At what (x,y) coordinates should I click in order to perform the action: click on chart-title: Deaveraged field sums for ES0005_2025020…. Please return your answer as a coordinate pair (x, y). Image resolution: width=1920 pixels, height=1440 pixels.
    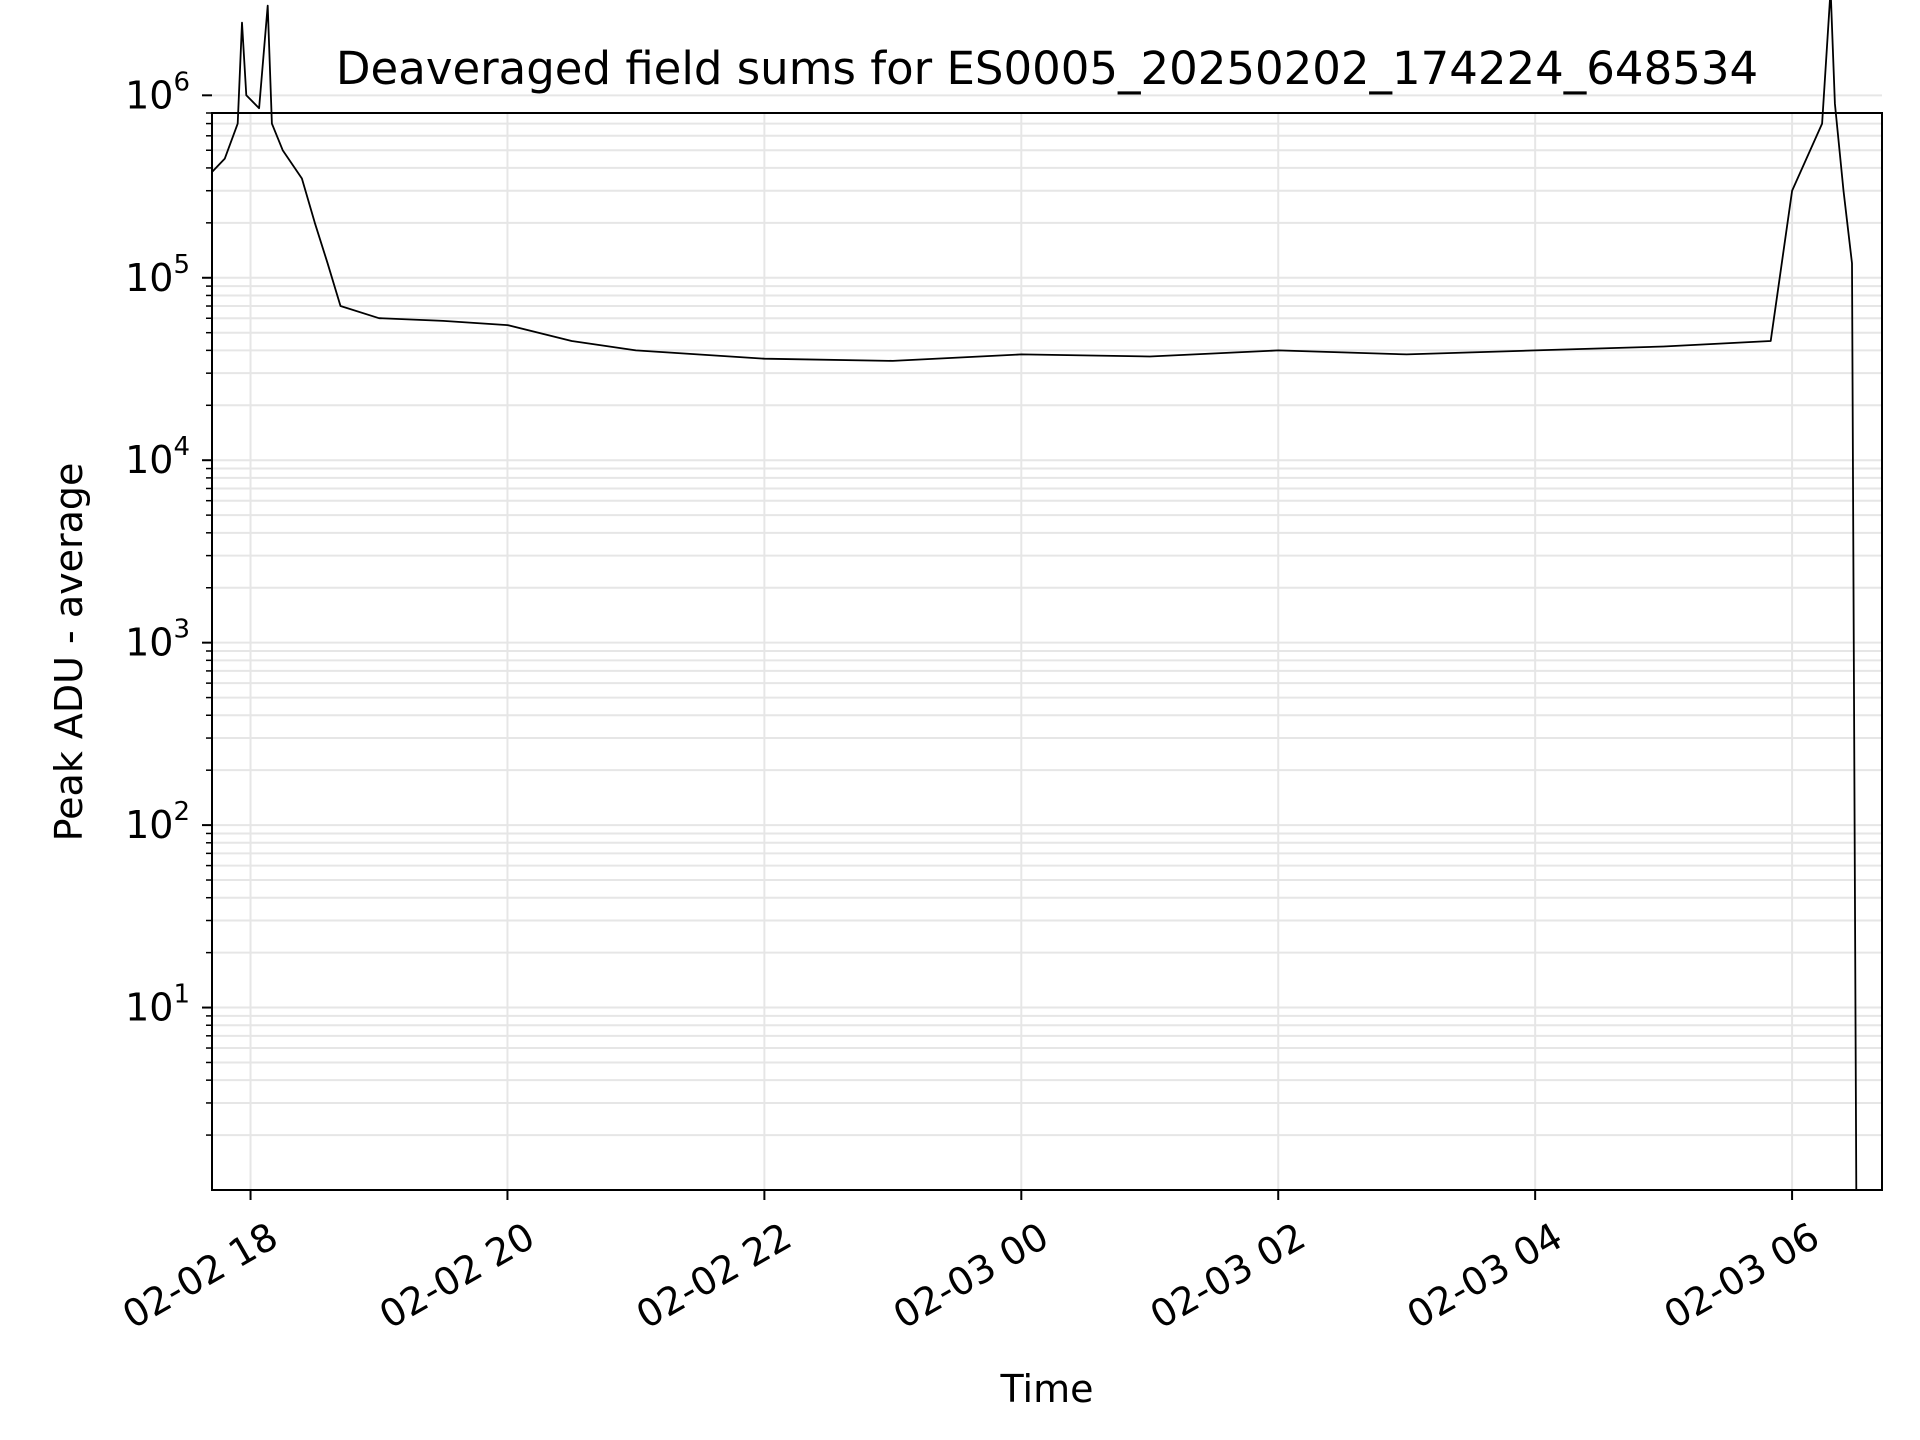
    Looking at the image, I should click on (1047, 68).